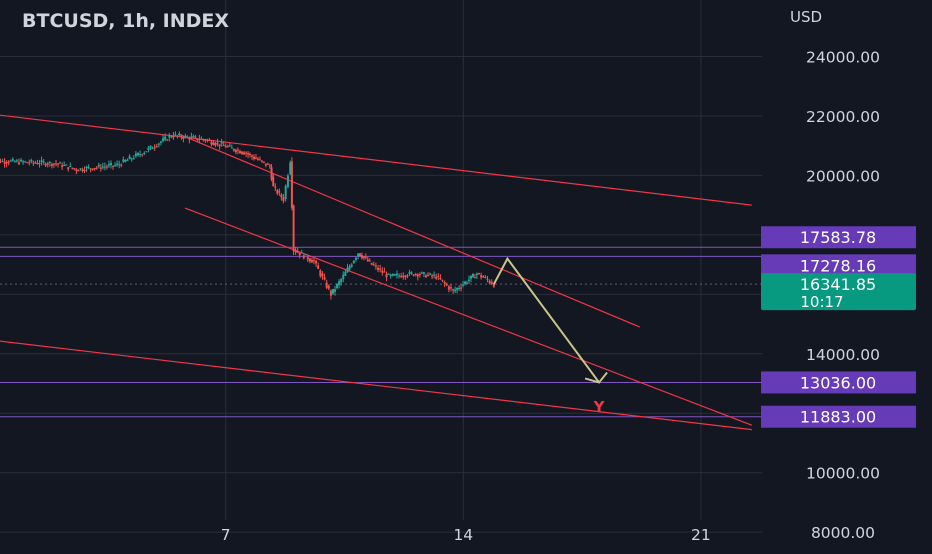  What do you see at coordinates (226, 535) in the screenshot?
I see `x-tick-label: 7` at bounding box center [226, 535].